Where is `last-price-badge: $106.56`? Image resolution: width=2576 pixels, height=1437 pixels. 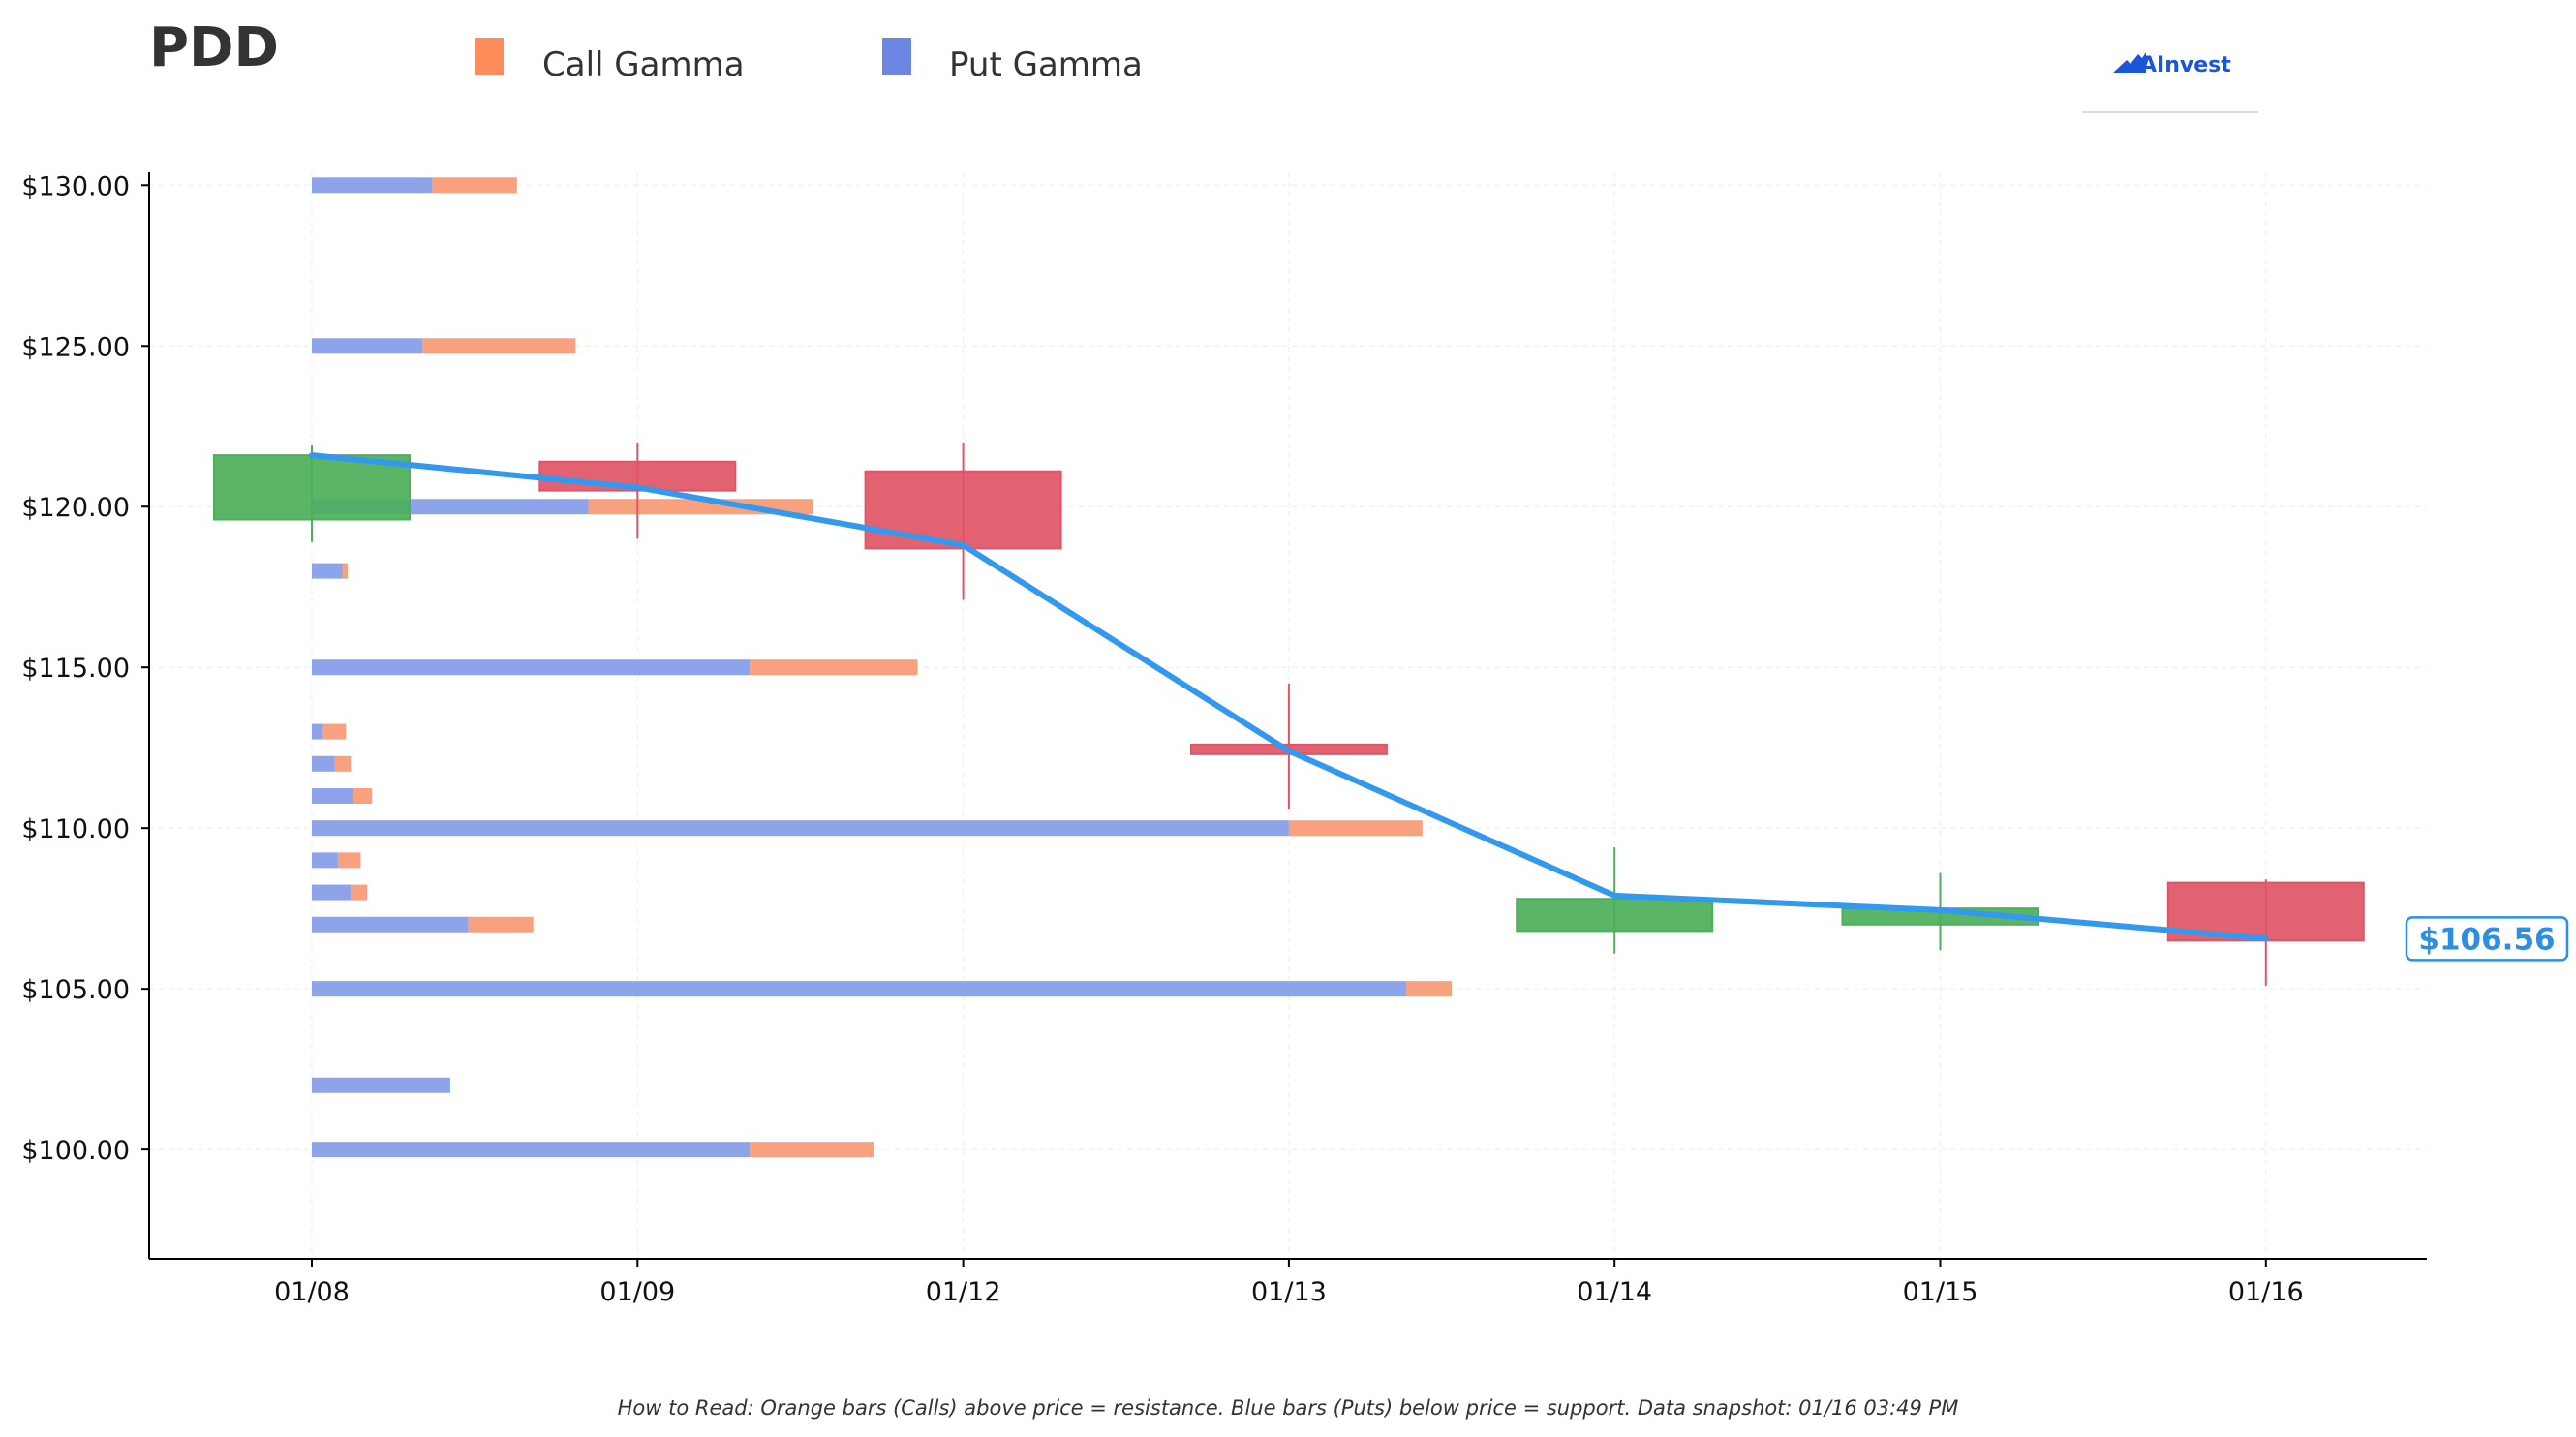
last-price-badge: $106.56 is located at coordinates (2487, 939).